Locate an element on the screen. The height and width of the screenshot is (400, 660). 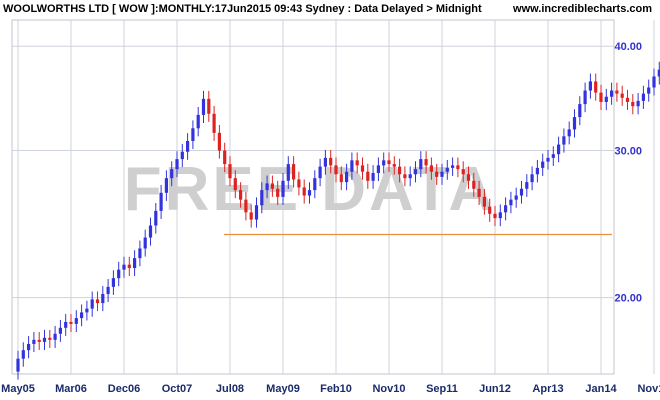
y-tick-label: 20.00 is located at coordinates (628, 299).